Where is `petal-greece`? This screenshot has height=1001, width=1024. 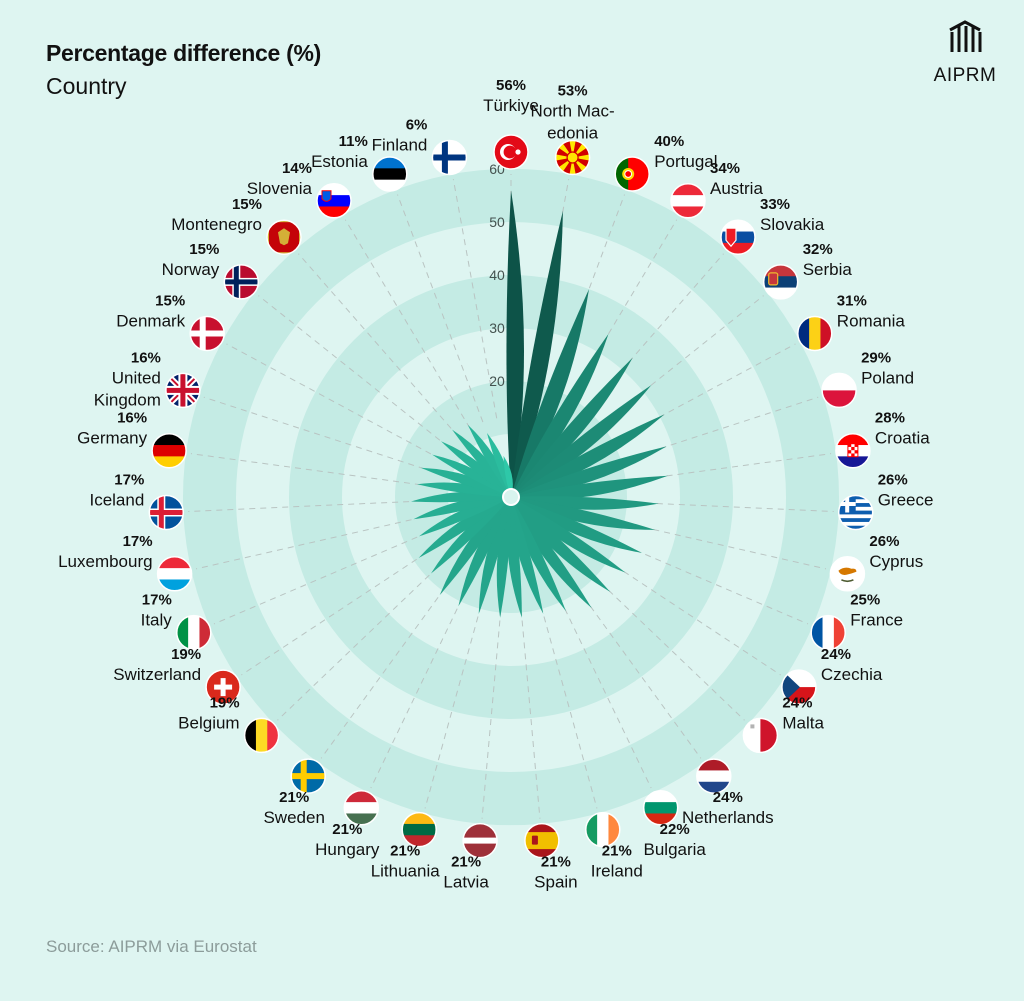 petal-greece is located at coordinates (585, 503).